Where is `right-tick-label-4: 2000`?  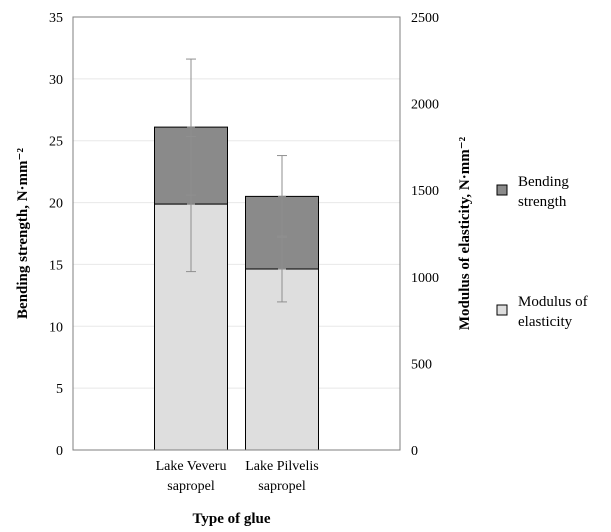
right-tick-label-4: 2000 is located at coordinates (425, 105).